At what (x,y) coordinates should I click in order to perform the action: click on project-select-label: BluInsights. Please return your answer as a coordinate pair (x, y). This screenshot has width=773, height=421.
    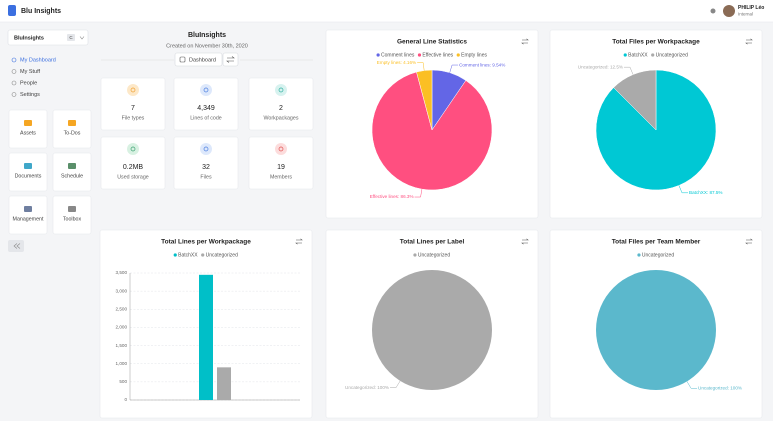
    Looking at the image, I should click on (29, 38).